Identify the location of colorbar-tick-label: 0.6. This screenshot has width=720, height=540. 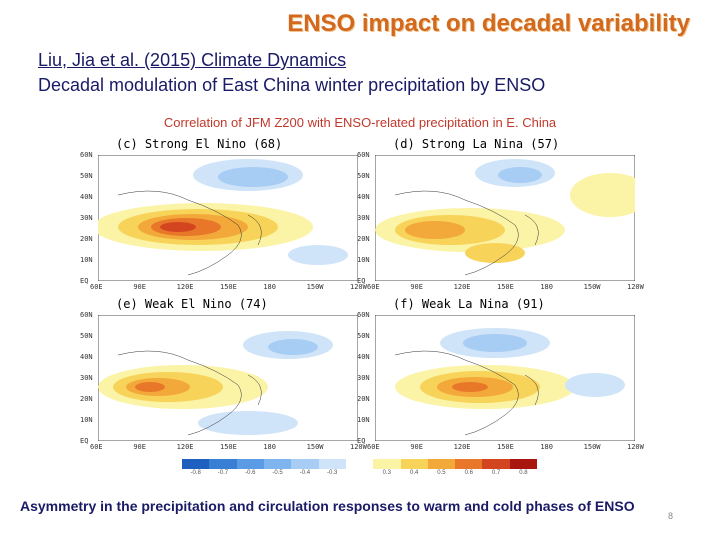
(468, 473).